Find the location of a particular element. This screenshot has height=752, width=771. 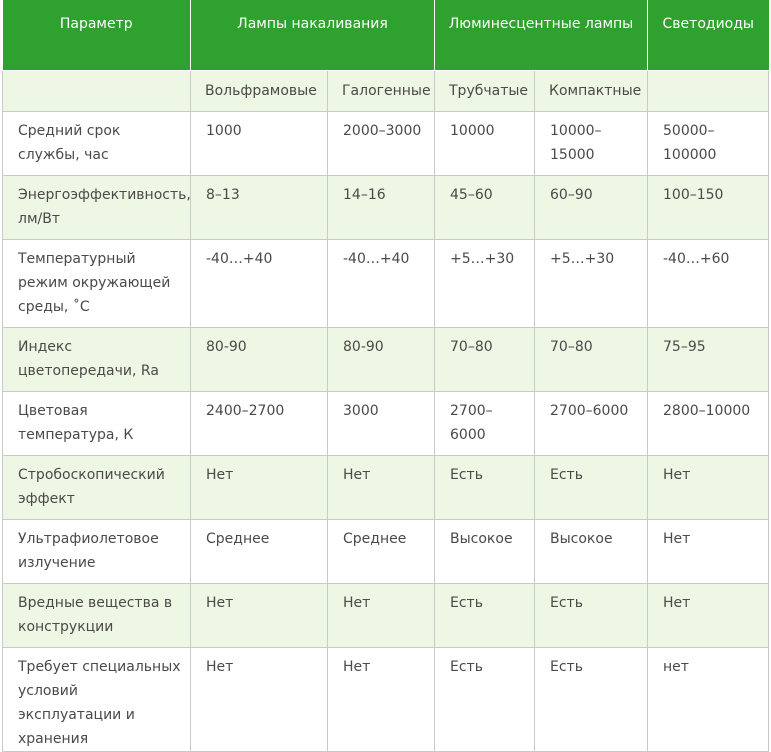

cell-halogen: 14–16 is located at coordinates (381, 207).